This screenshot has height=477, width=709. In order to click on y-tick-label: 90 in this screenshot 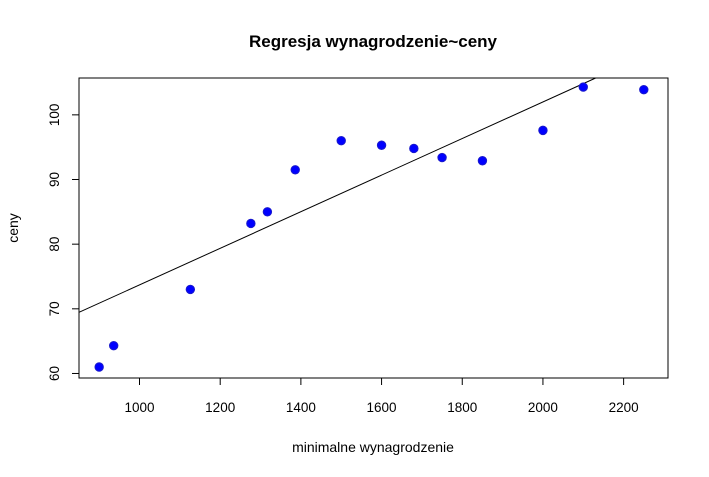, I will do `click(54, 179)`.